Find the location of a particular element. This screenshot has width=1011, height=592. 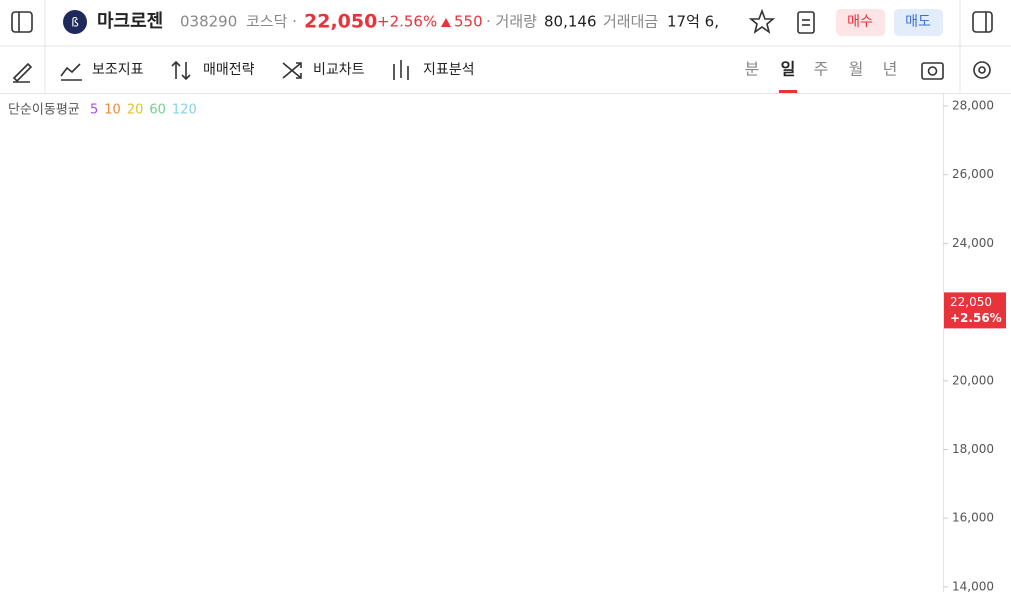

sell-label: 매도 is located at coordinates (918, 22).